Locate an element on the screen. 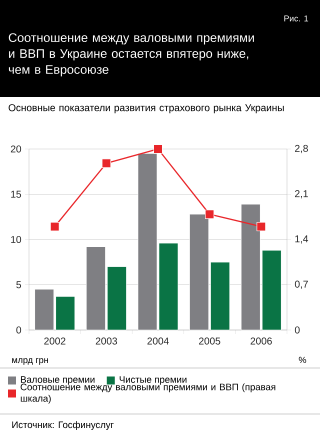  y2-tick-label: 0 is located at coordinates (297, 330).